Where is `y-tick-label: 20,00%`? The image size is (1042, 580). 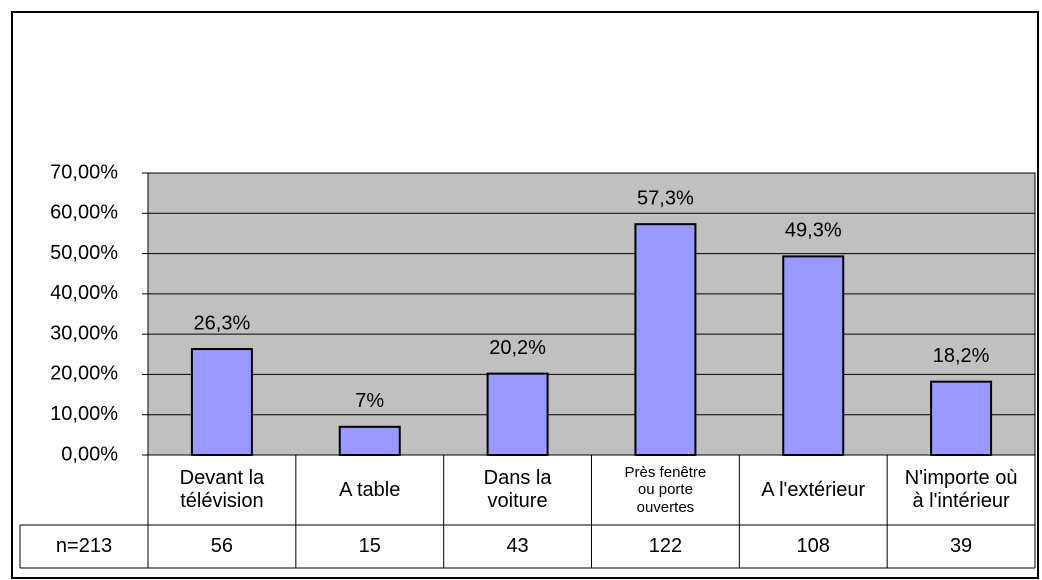 y-tick-label: 20,00% is located at coordinates (84, 374).